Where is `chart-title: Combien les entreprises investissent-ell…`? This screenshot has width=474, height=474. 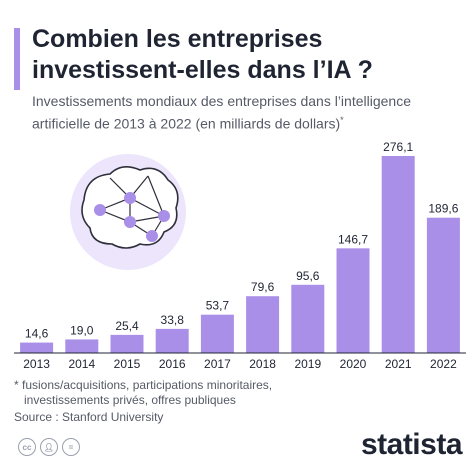 chart-title: Combien les entreprises investissent-ell… is located at coordinates (202, 54).